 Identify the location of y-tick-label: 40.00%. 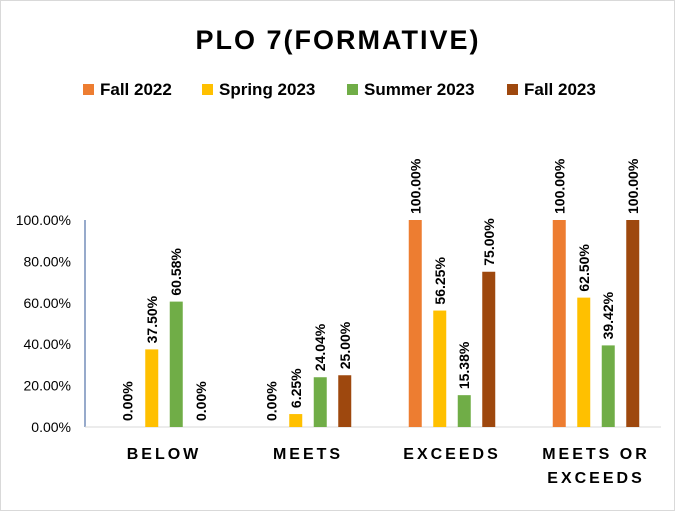
(47, 344).